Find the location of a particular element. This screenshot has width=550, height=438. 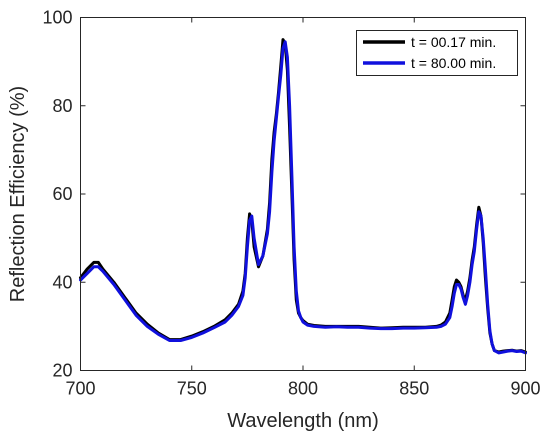

x-tick-label: 750 is located at coordinates (192, 389).